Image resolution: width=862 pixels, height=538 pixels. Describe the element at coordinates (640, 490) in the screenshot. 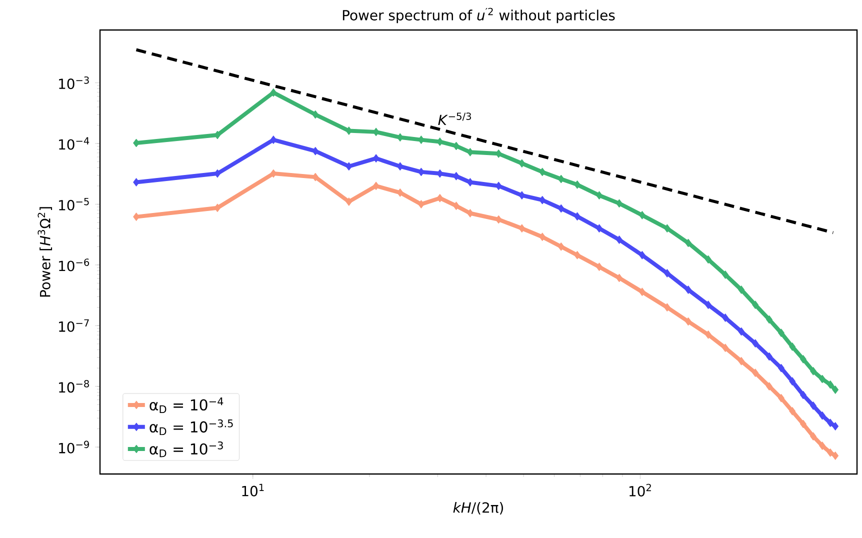

I see `x-tick-label: 10$^{2}$` at that location.